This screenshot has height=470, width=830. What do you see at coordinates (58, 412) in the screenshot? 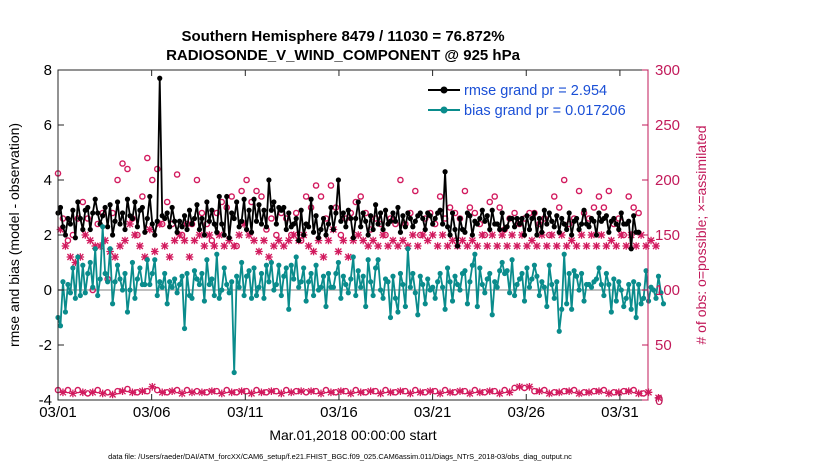
I see `x-tick-label: 03/01` at bounding box center [58, 412].